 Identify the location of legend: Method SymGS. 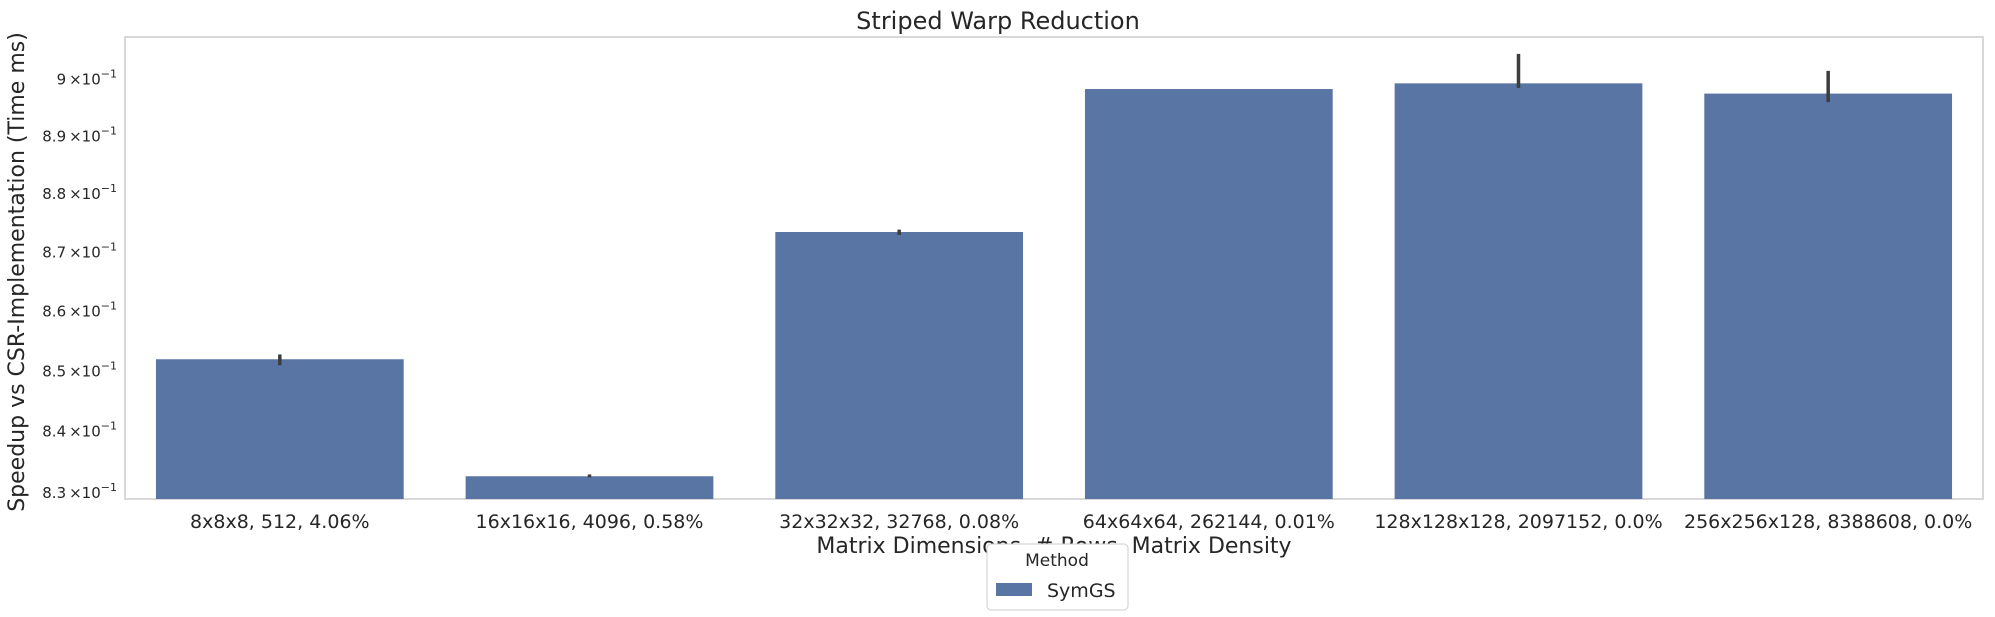
(1057, 577).